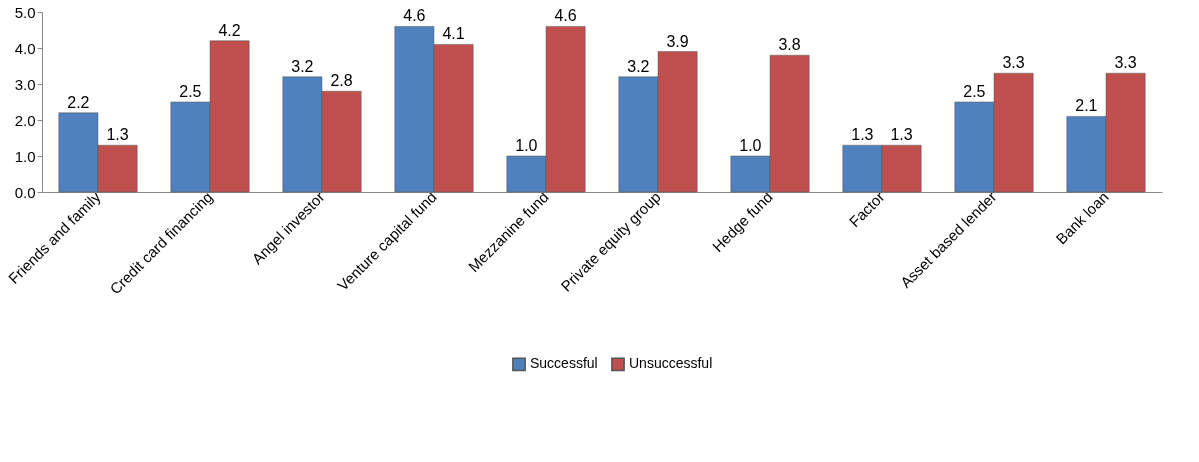  I want to click on y-tick-label: 0.0, so click(25, 192).